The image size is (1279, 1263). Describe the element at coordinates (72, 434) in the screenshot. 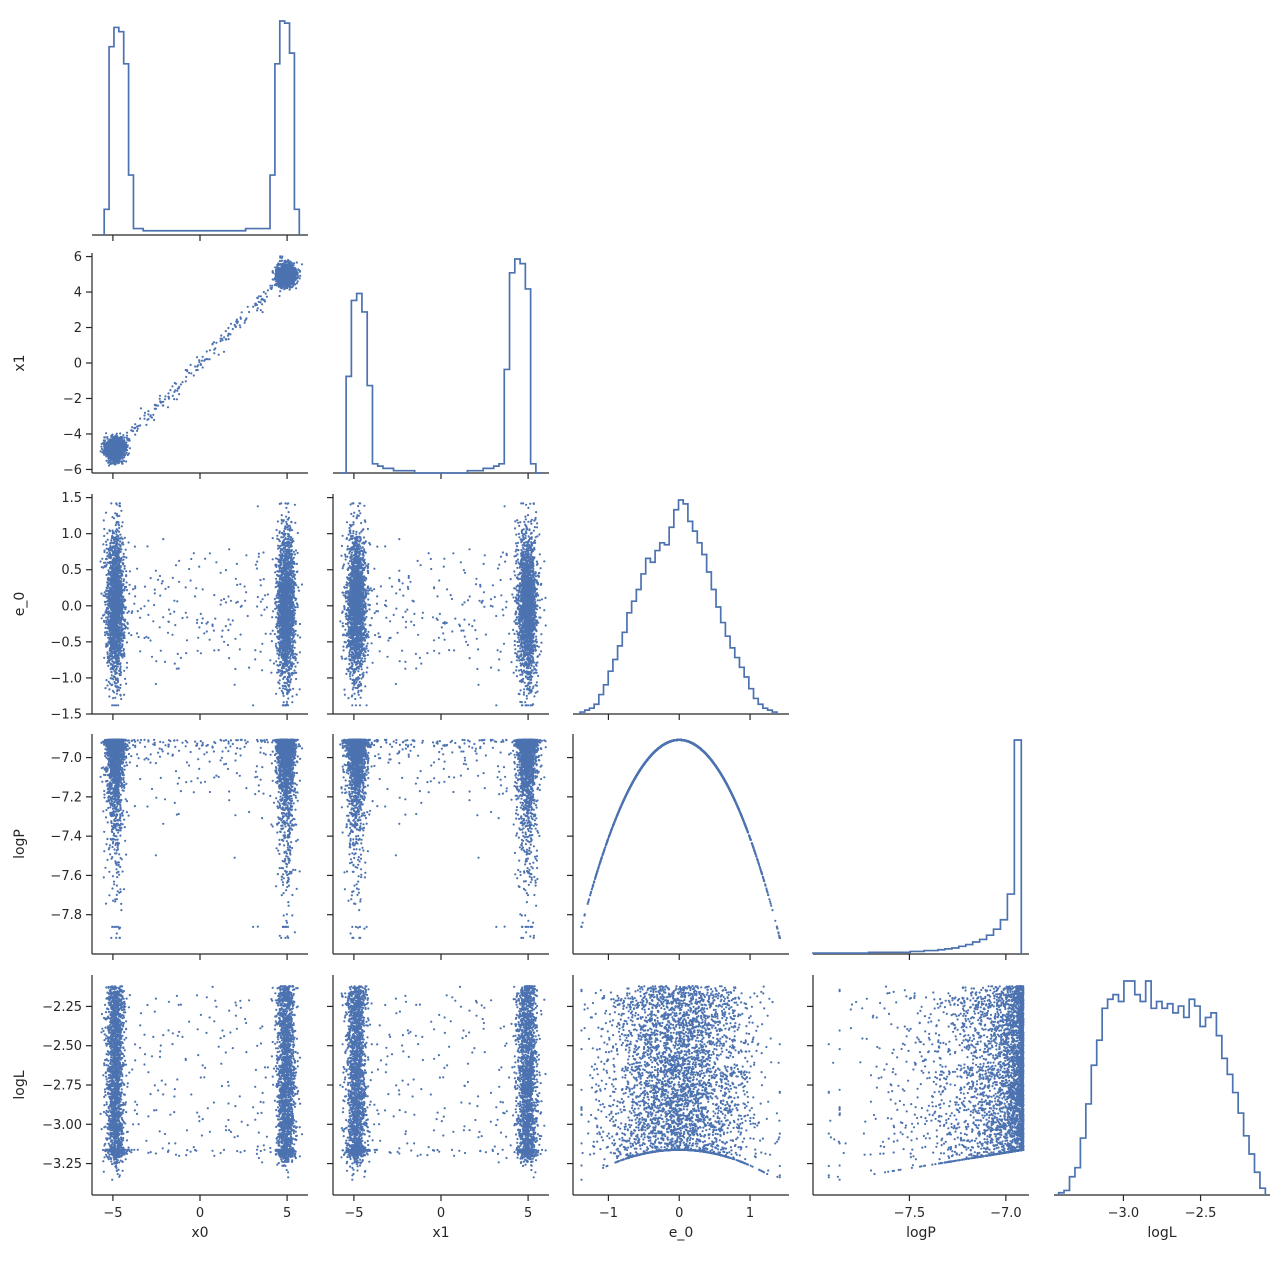

I see `y-tick-label: −4` at that location.